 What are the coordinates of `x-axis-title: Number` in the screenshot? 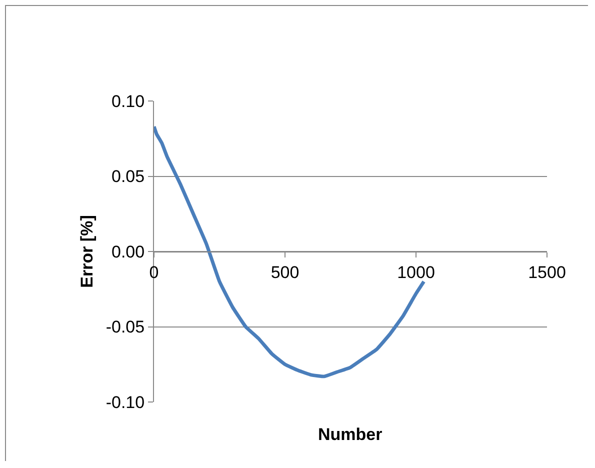 It's located at (350, 434).